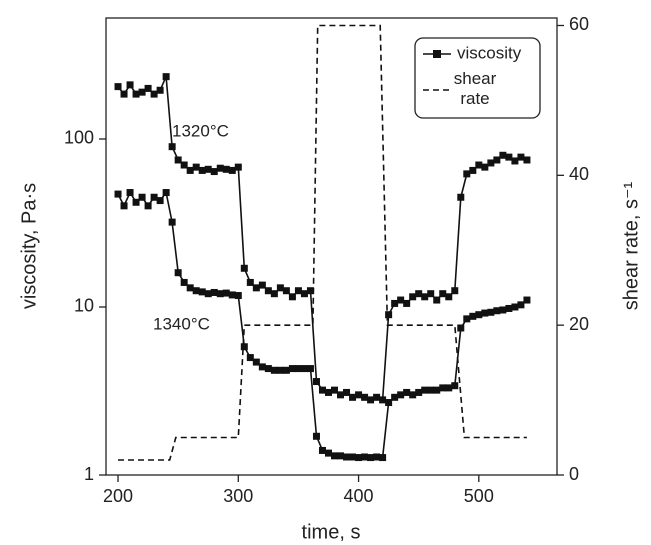 This screenshot has height=545, width=651. Describe the element at coordinates (238, 496) in the screenshot. I see `x-tick-label: 300` at that location.